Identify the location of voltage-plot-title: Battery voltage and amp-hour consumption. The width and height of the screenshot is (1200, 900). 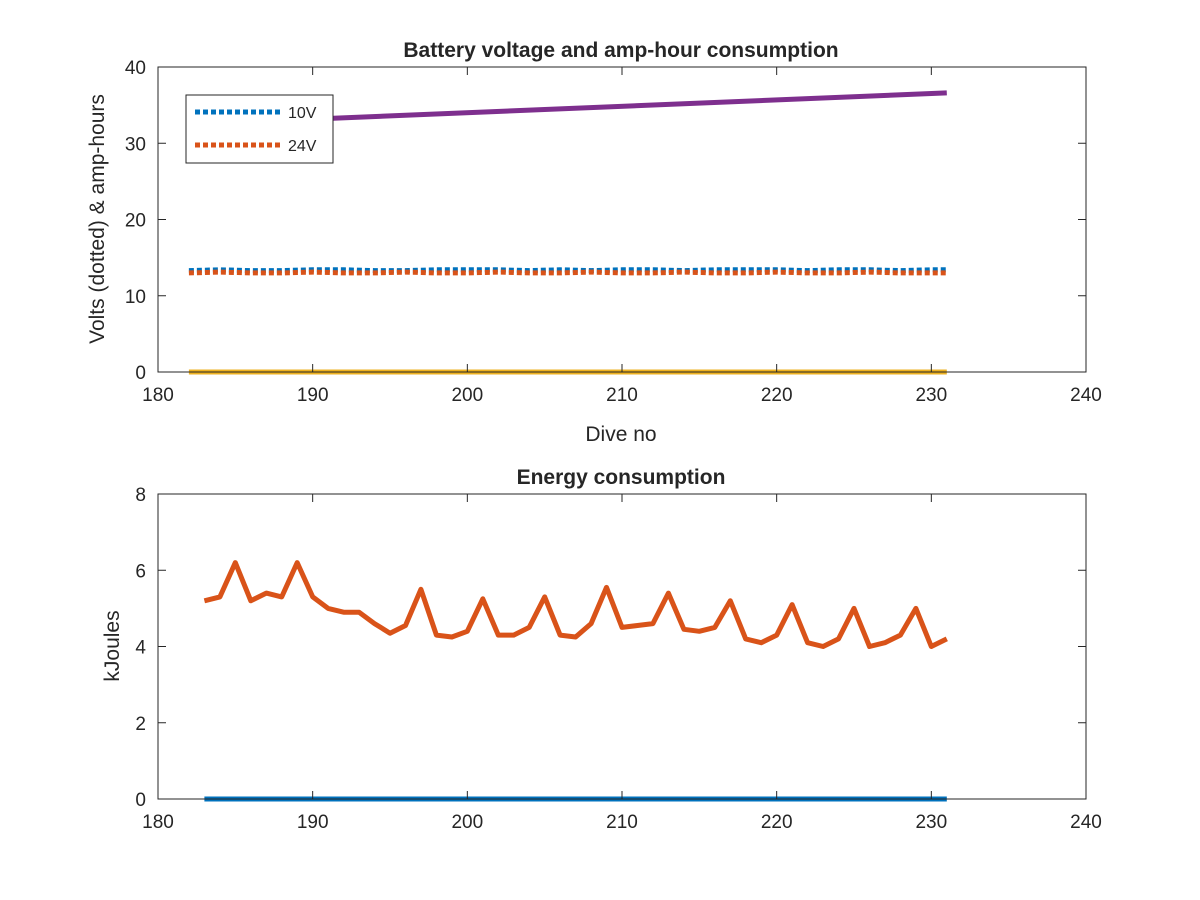
(620, 50).